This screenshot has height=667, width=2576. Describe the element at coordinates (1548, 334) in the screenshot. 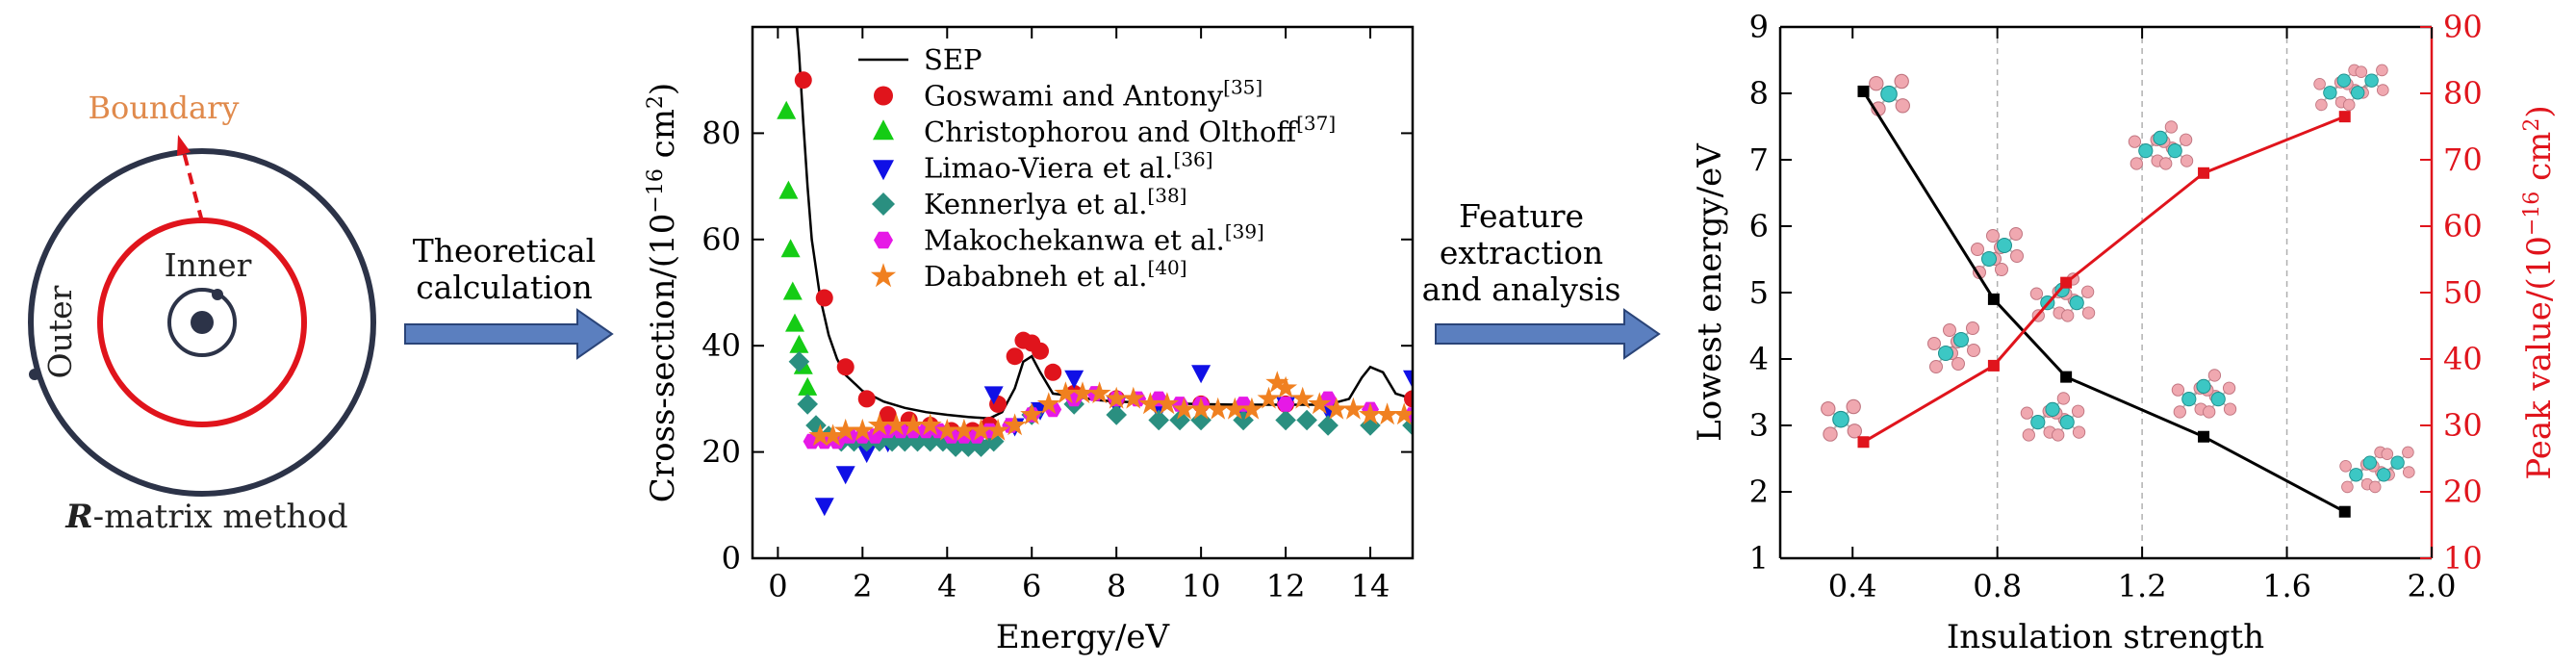

I see `arrow2-shape` at that location.